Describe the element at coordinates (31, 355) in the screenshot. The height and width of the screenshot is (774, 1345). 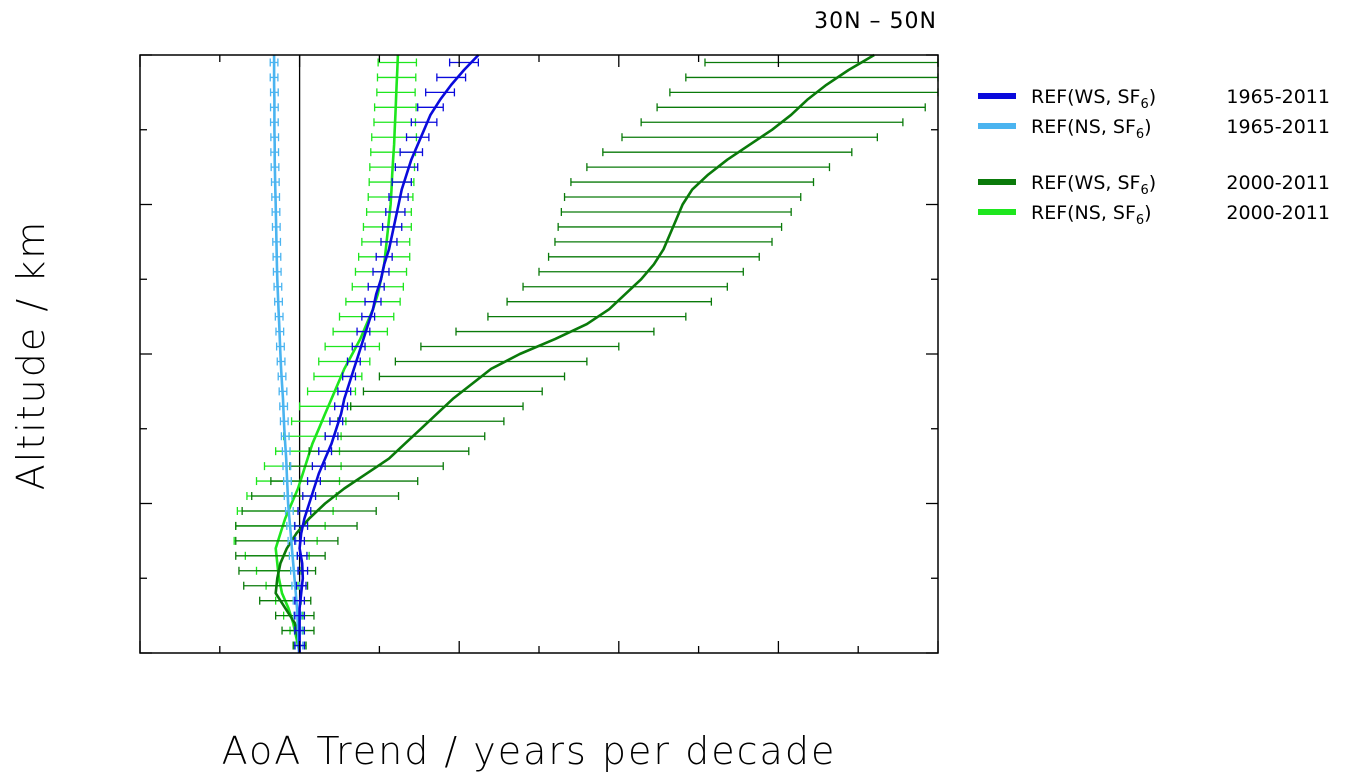
I see `y-axis-title: Altitude / km` at that location.